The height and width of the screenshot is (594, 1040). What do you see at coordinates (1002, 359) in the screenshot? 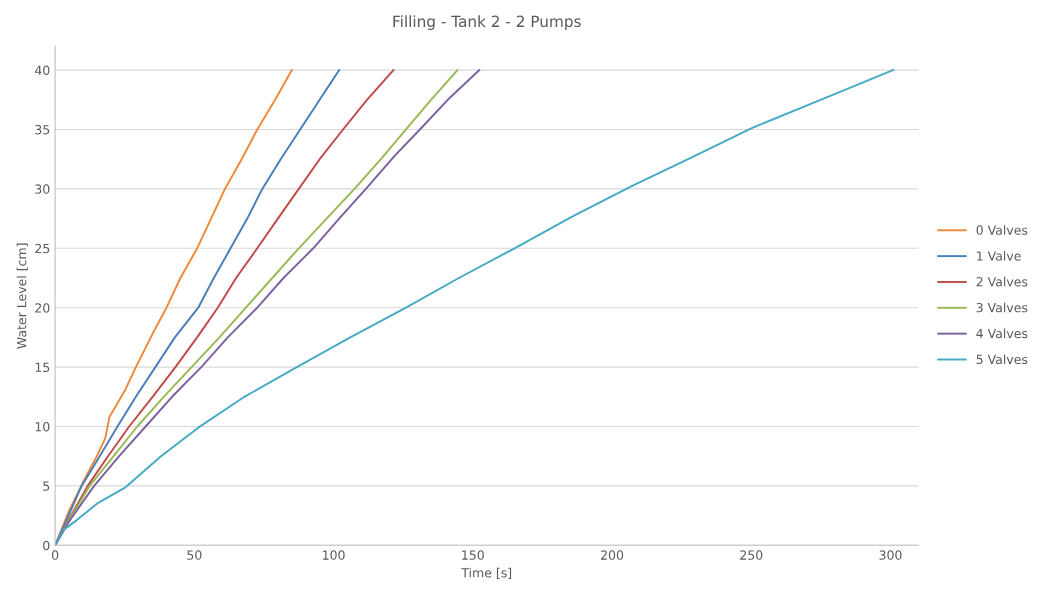
I see `legend-label: 5 Valves` at bounding box center [1002, 359].